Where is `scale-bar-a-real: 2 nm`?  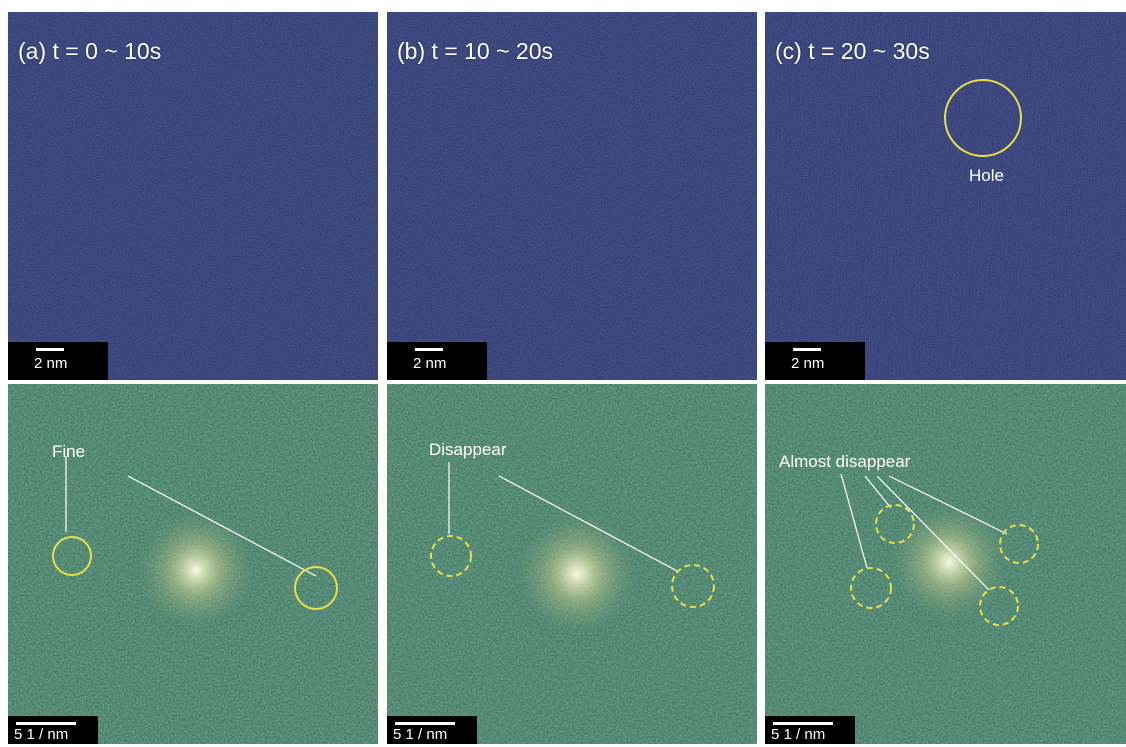
scale-bar-a-real: 2 nm is located at coordinates (58, 361).